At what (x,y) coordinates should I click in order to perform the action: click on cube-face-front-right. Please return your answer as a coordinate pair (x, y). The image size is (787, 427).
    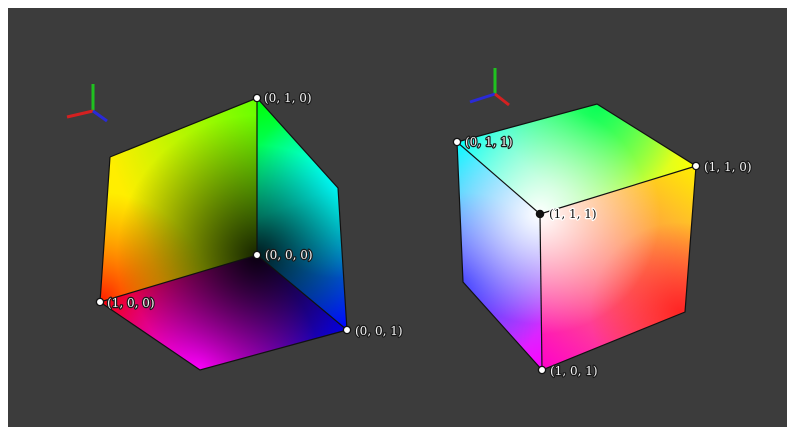
    Looking at the image, I should click on (618, 268).